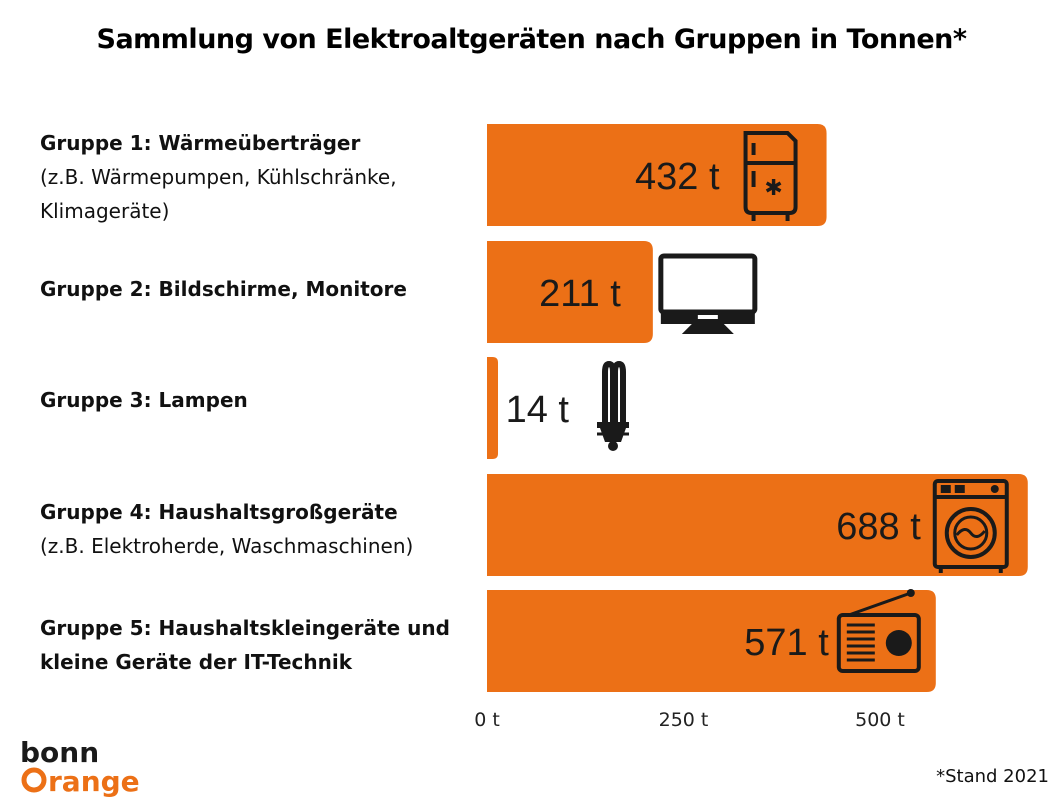 The height and width of the screenshot is (800, 1063). What do you see at coordinates (786, 643) in the screenshot?
I see `bar-5-value-label: 571 t` at bounding box center [786, 643].